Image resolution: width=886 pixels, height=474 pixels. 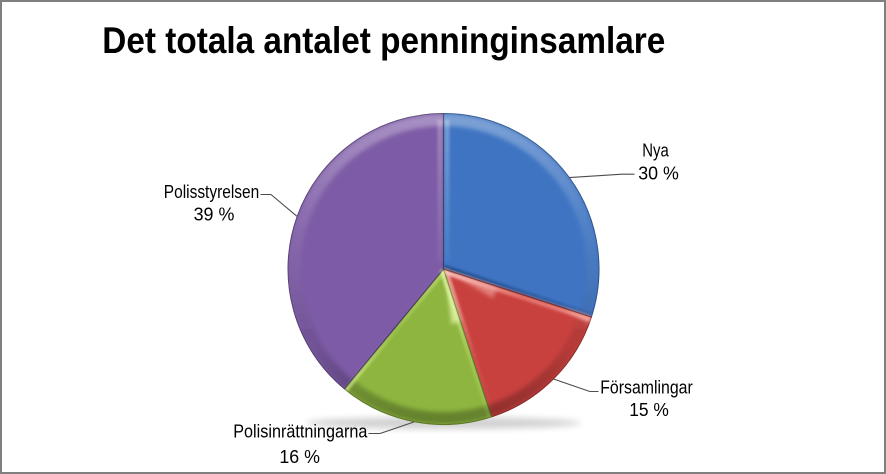 What do you see at coordinates (300, 432) in the screenshot?
I see `svg-text: Polisinrättningarna` at bounding box center [300, 432].